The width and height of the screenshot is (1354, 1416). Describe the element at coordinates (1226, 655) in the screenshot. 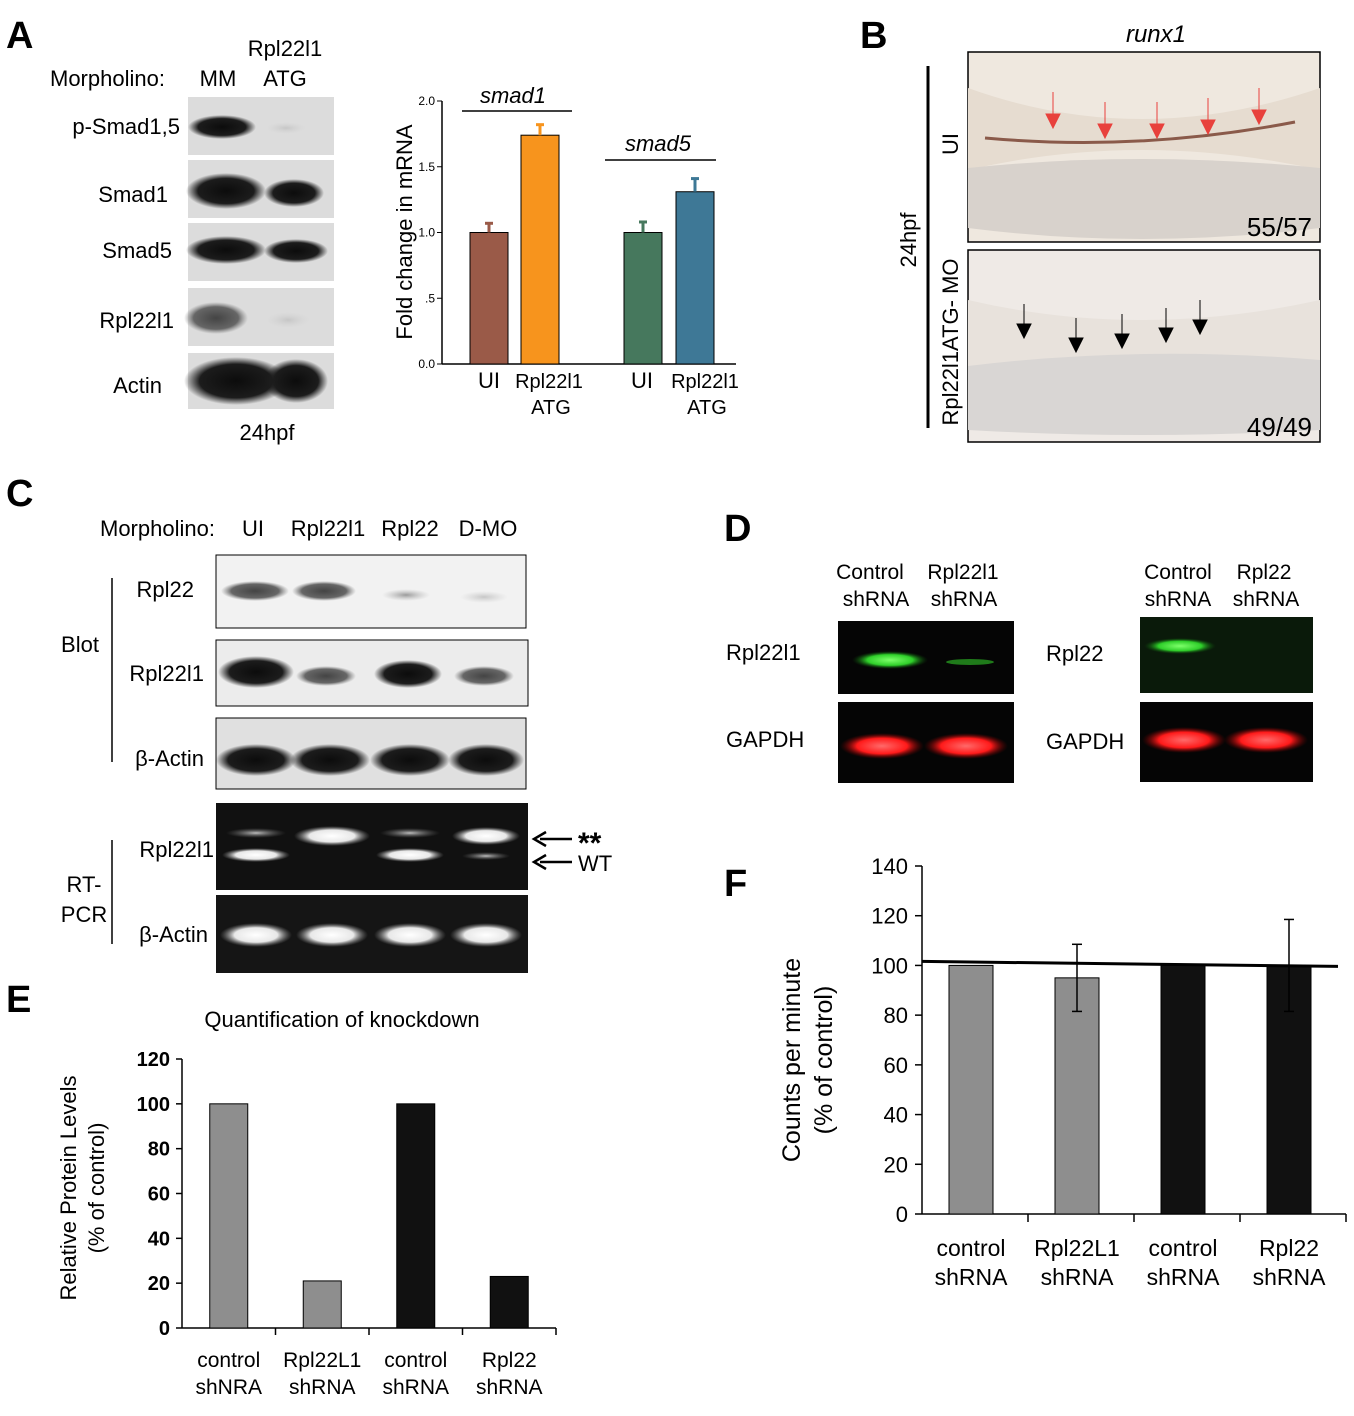

I see `fluor-blot-image` at that location.